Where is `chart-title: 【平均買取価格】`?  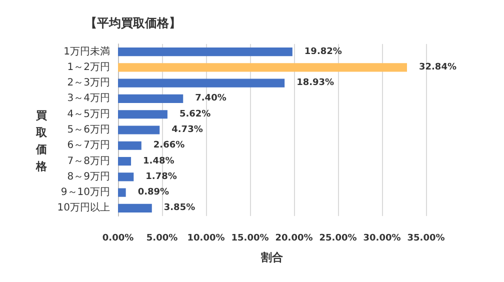
chart-title: 【平均買取価格】 is located at coordinates (133, 23).